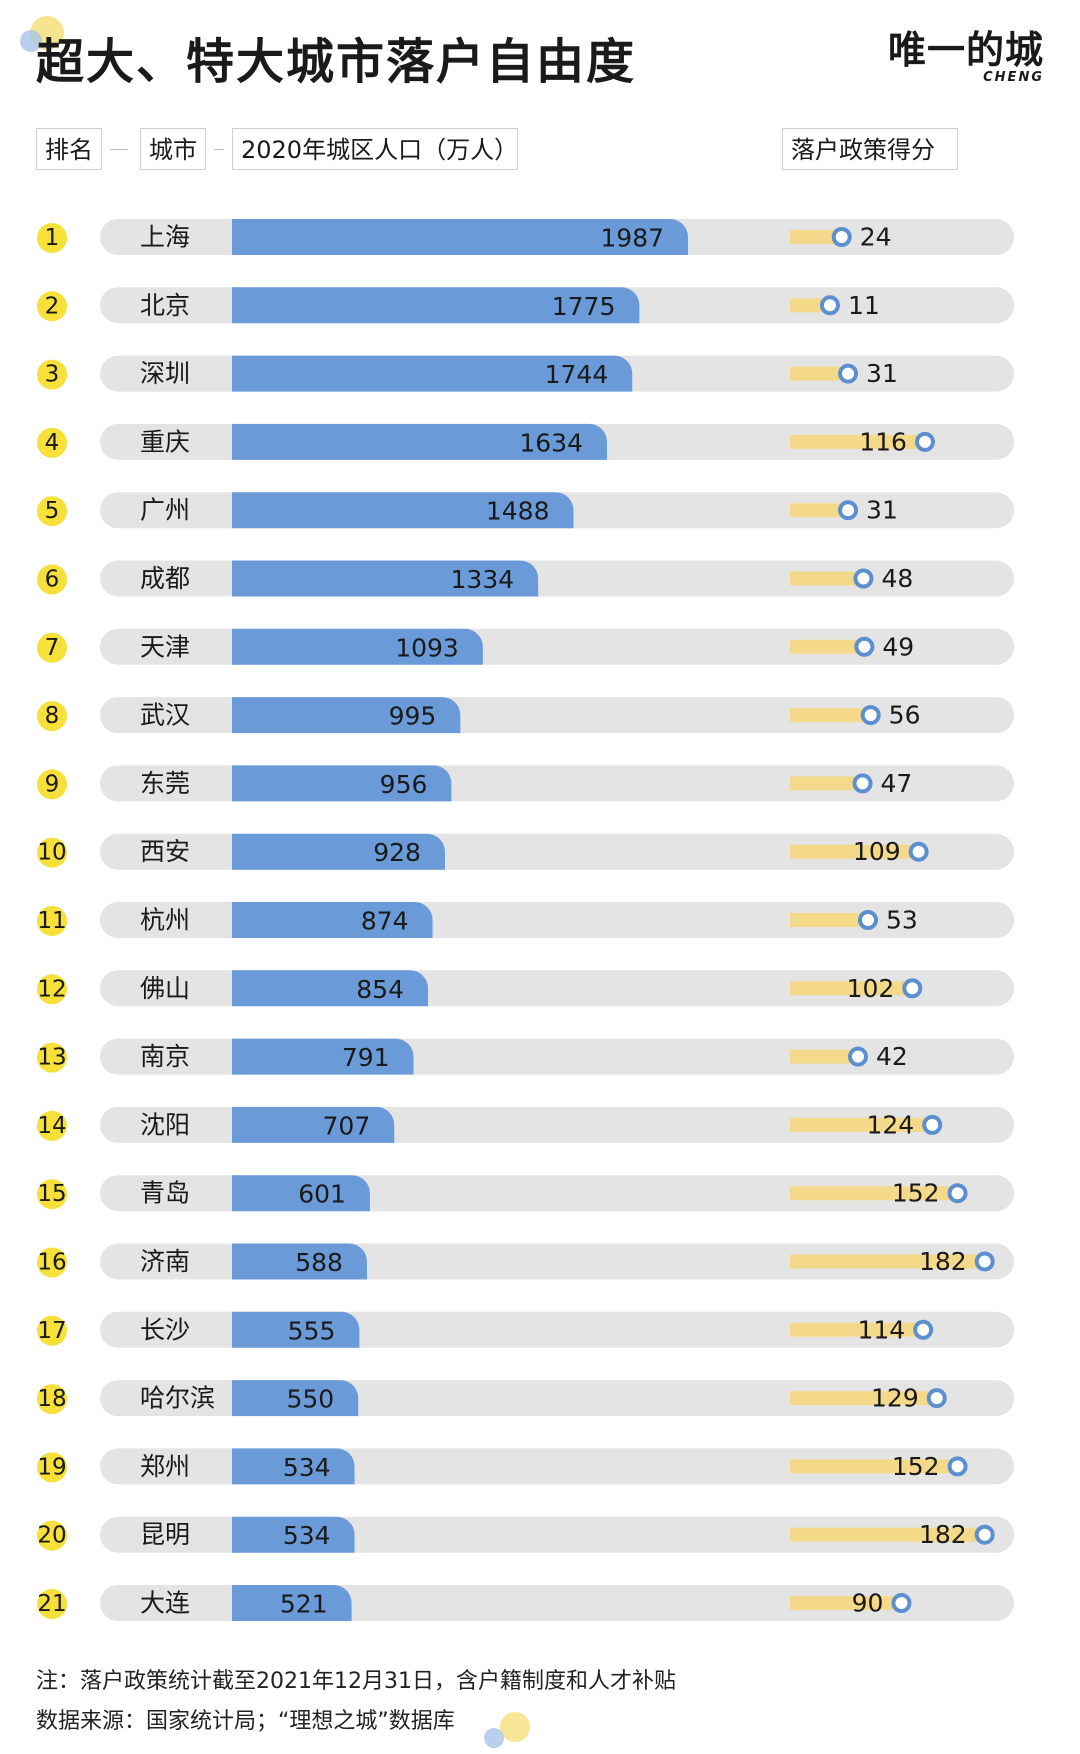 The image size is (1080, 1754). What do you see at coordinates (892, 1056) in the screenshot?
I see `score-value: 42` at bounding box center [892, 1056].